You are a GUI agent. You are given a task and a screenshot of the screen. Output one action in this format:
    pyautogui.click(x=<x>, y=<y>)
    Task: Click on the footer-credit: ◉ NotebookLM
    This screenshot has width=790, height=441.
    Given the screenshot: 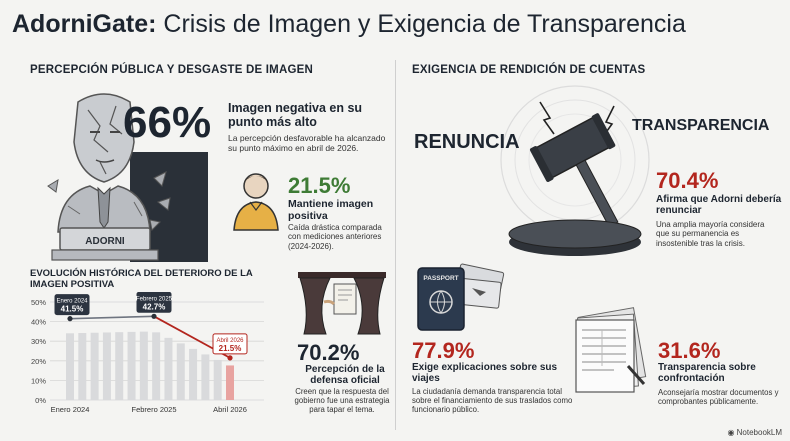 What is the action you would take?
    pyautogui.click(x=754, y=432)
    